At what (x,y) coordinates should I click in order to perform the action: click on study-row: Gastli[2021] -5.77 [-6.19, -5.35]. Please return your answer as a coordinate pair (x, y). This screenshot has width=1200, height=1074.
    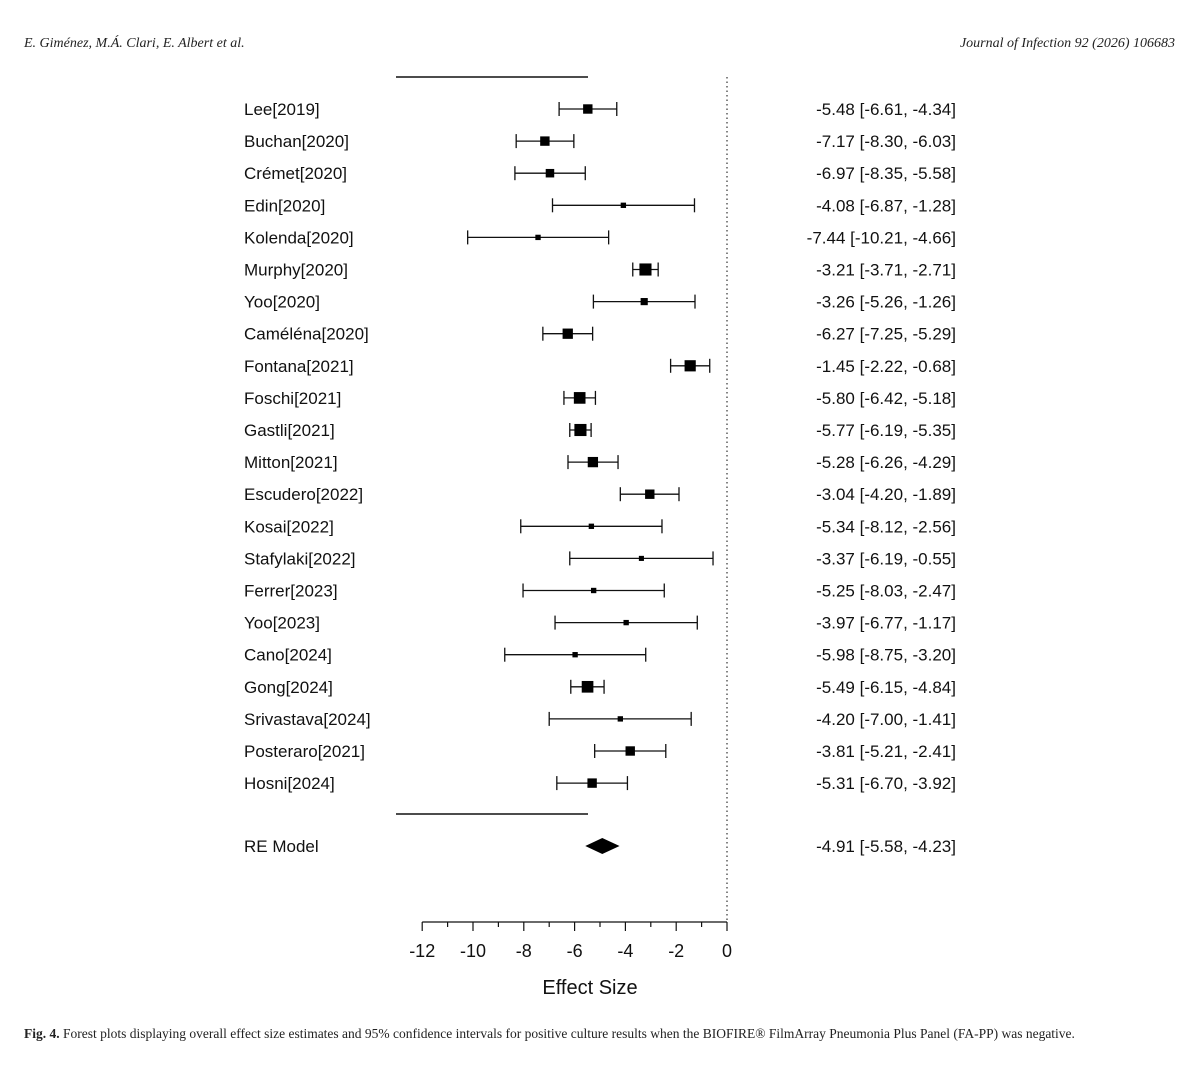
    Looking at the image, I should click on (600, 430).